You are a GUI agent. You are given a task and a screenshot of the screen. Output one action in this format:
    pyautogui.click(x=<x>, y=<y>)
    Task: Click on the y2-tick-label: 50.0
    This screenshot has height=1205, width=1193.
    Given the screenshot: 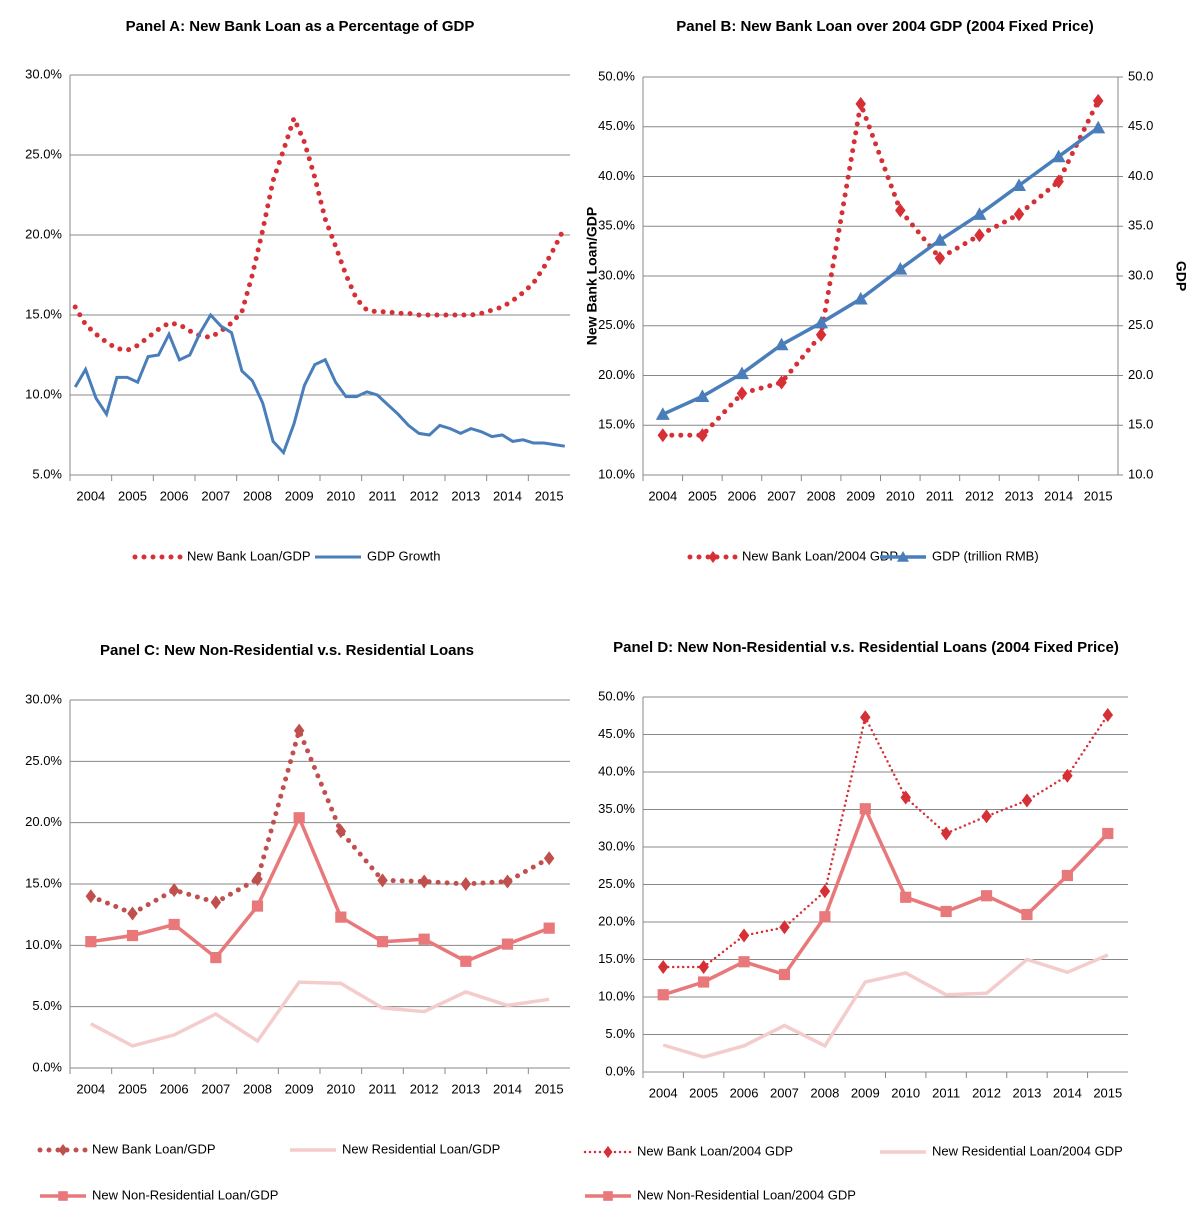 What is the action you would take?
    pyautogui.click(x=1140, y=75)
    